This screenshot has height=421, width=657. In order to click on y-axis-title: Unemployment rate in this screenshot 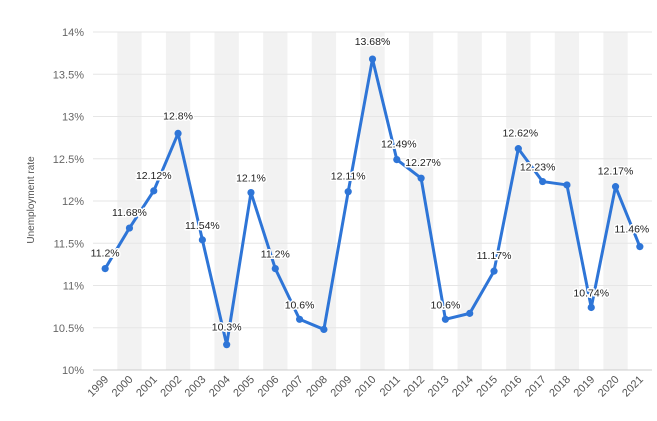, I will do `click(31, 200)`.